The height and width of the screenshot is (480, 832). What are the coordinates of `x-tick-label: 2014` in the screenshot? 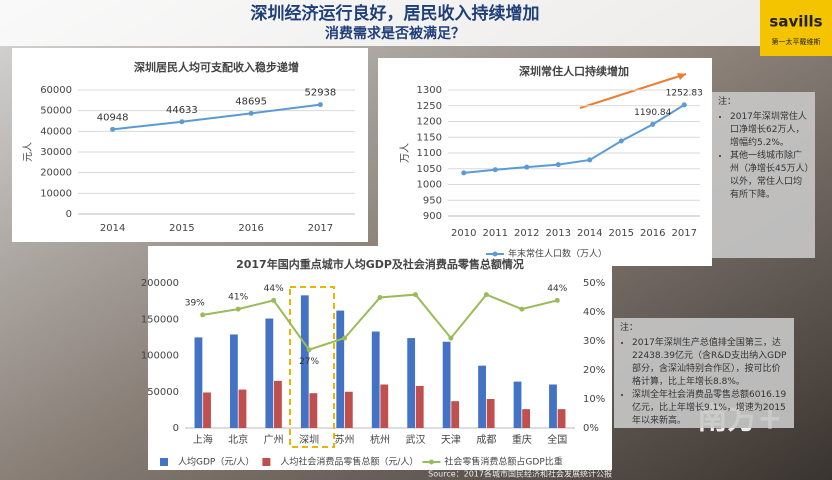 It's located at (112, 228).